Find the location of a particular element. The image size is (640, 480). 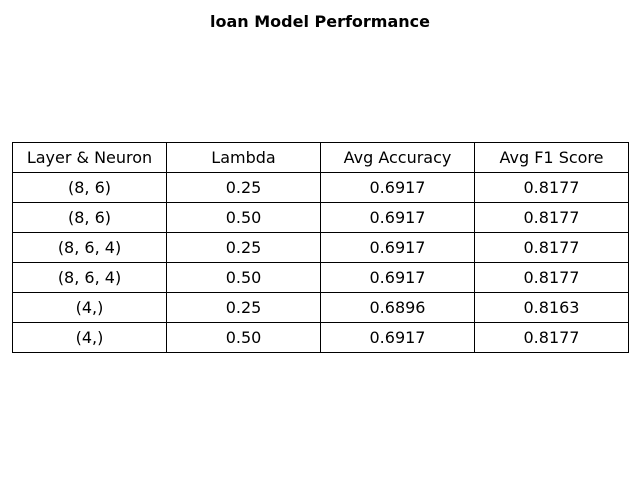

table-row: (4,) 0.50 0.6917 0.8177 is located at coordinates (320, 337).